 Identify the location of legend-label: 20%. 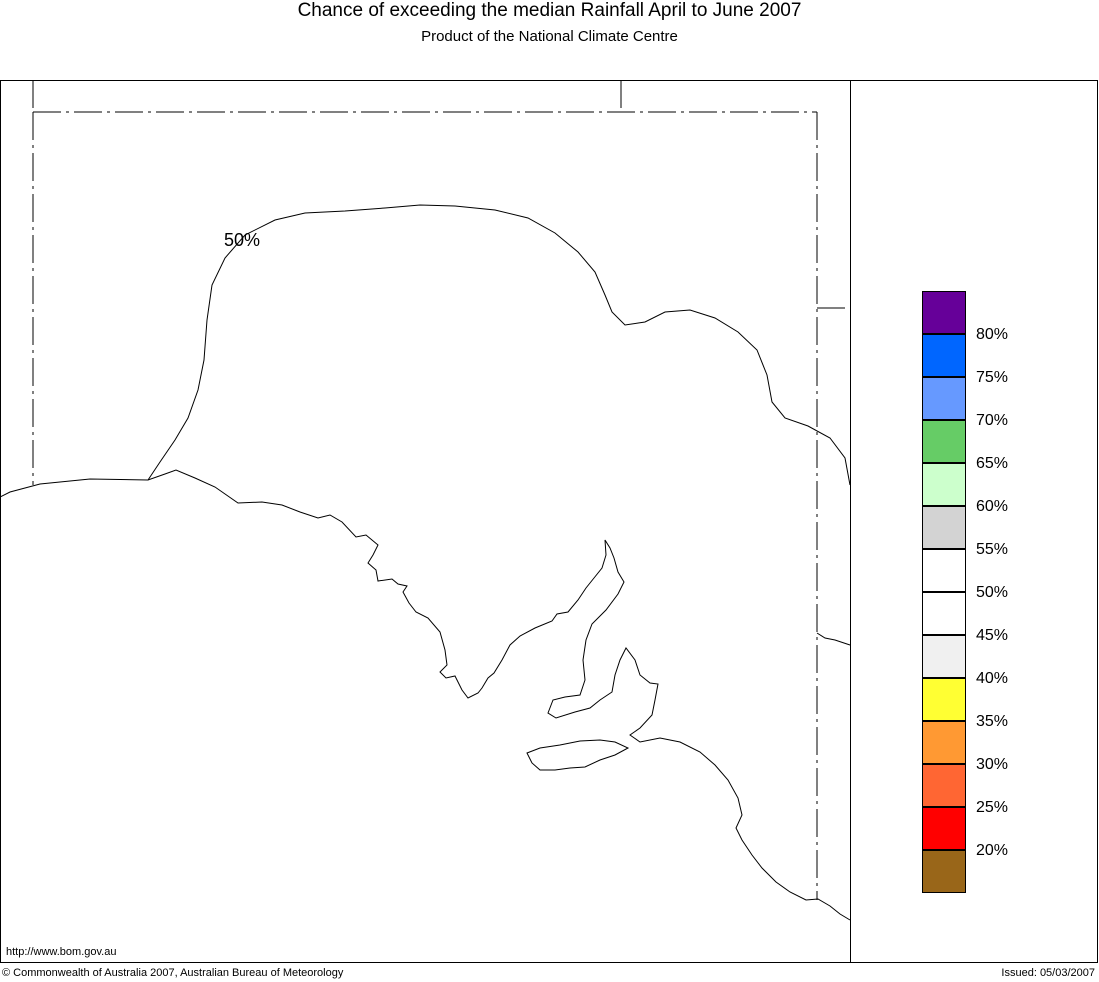
(992, 850).